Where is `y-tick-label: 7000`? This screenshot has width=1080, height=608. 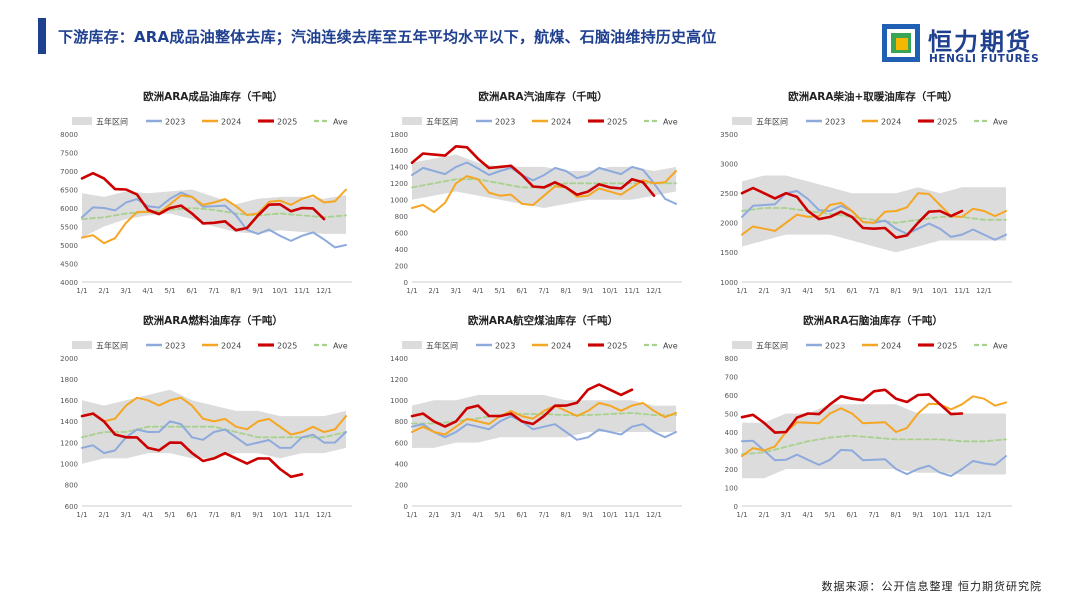
y-tick-label: 7000 is located at coordinates (69, 172).